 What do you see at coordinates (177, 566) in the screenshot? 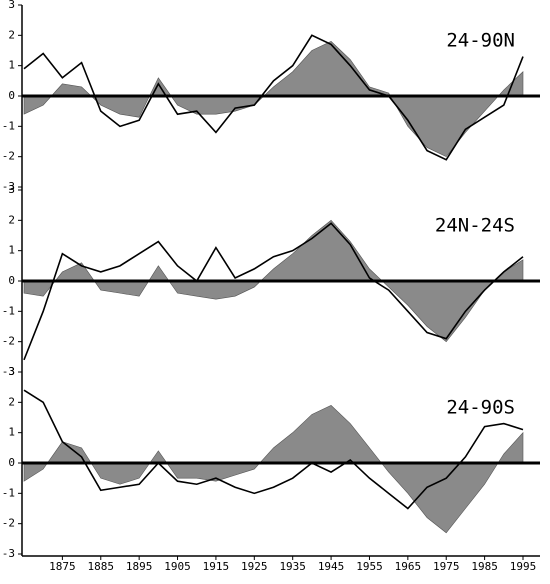
I see `x-tick-label: 1905` at bounding box center [177, 566].